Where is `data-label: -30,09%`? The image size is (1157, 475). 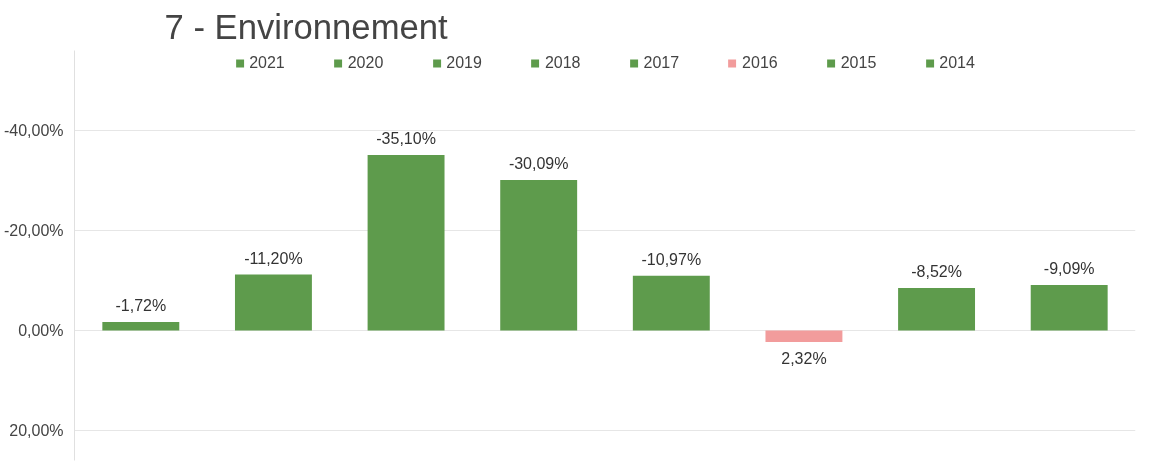 data-label: -30,09% is located at coordinates (538, 164).